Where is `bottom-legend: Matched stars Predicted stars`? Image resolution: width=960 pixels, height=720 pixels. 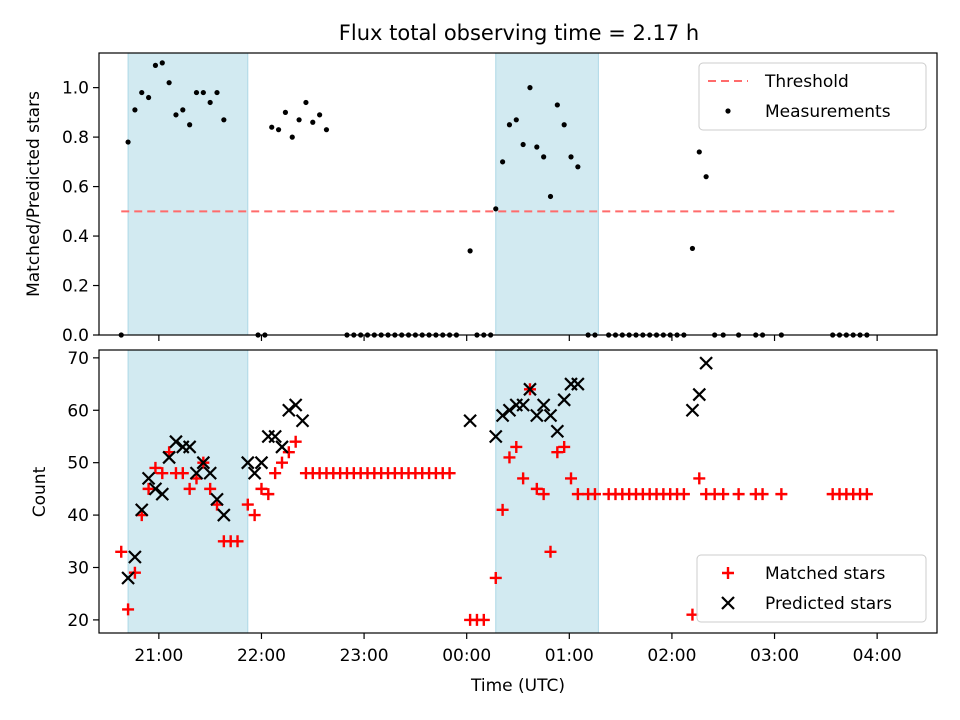 bottom-legend: Matched stars Predicted stars is located at coordinates (811, 588).